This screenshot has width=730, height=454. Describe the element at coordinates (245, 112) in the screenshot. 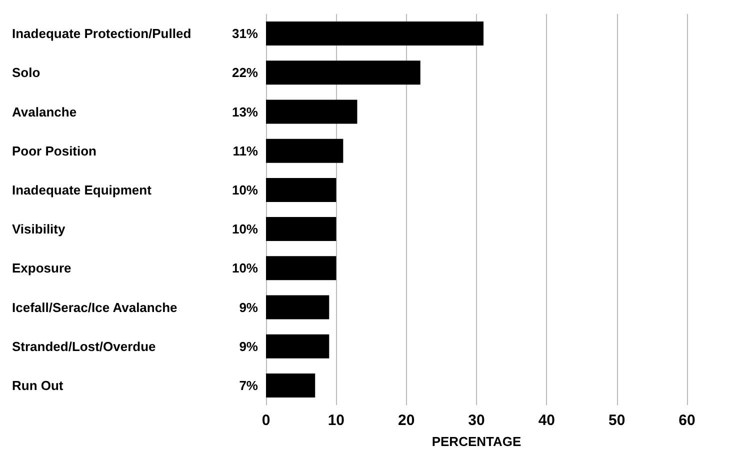

I see `data-label: 13%` at that location.